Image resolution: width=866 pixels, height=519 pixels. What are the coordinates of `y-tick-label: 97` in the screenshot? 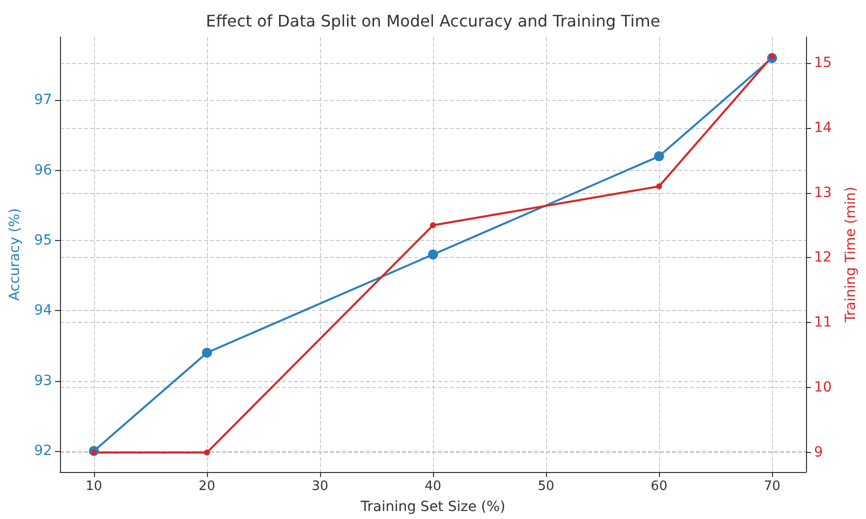 It's located at (43, 100).